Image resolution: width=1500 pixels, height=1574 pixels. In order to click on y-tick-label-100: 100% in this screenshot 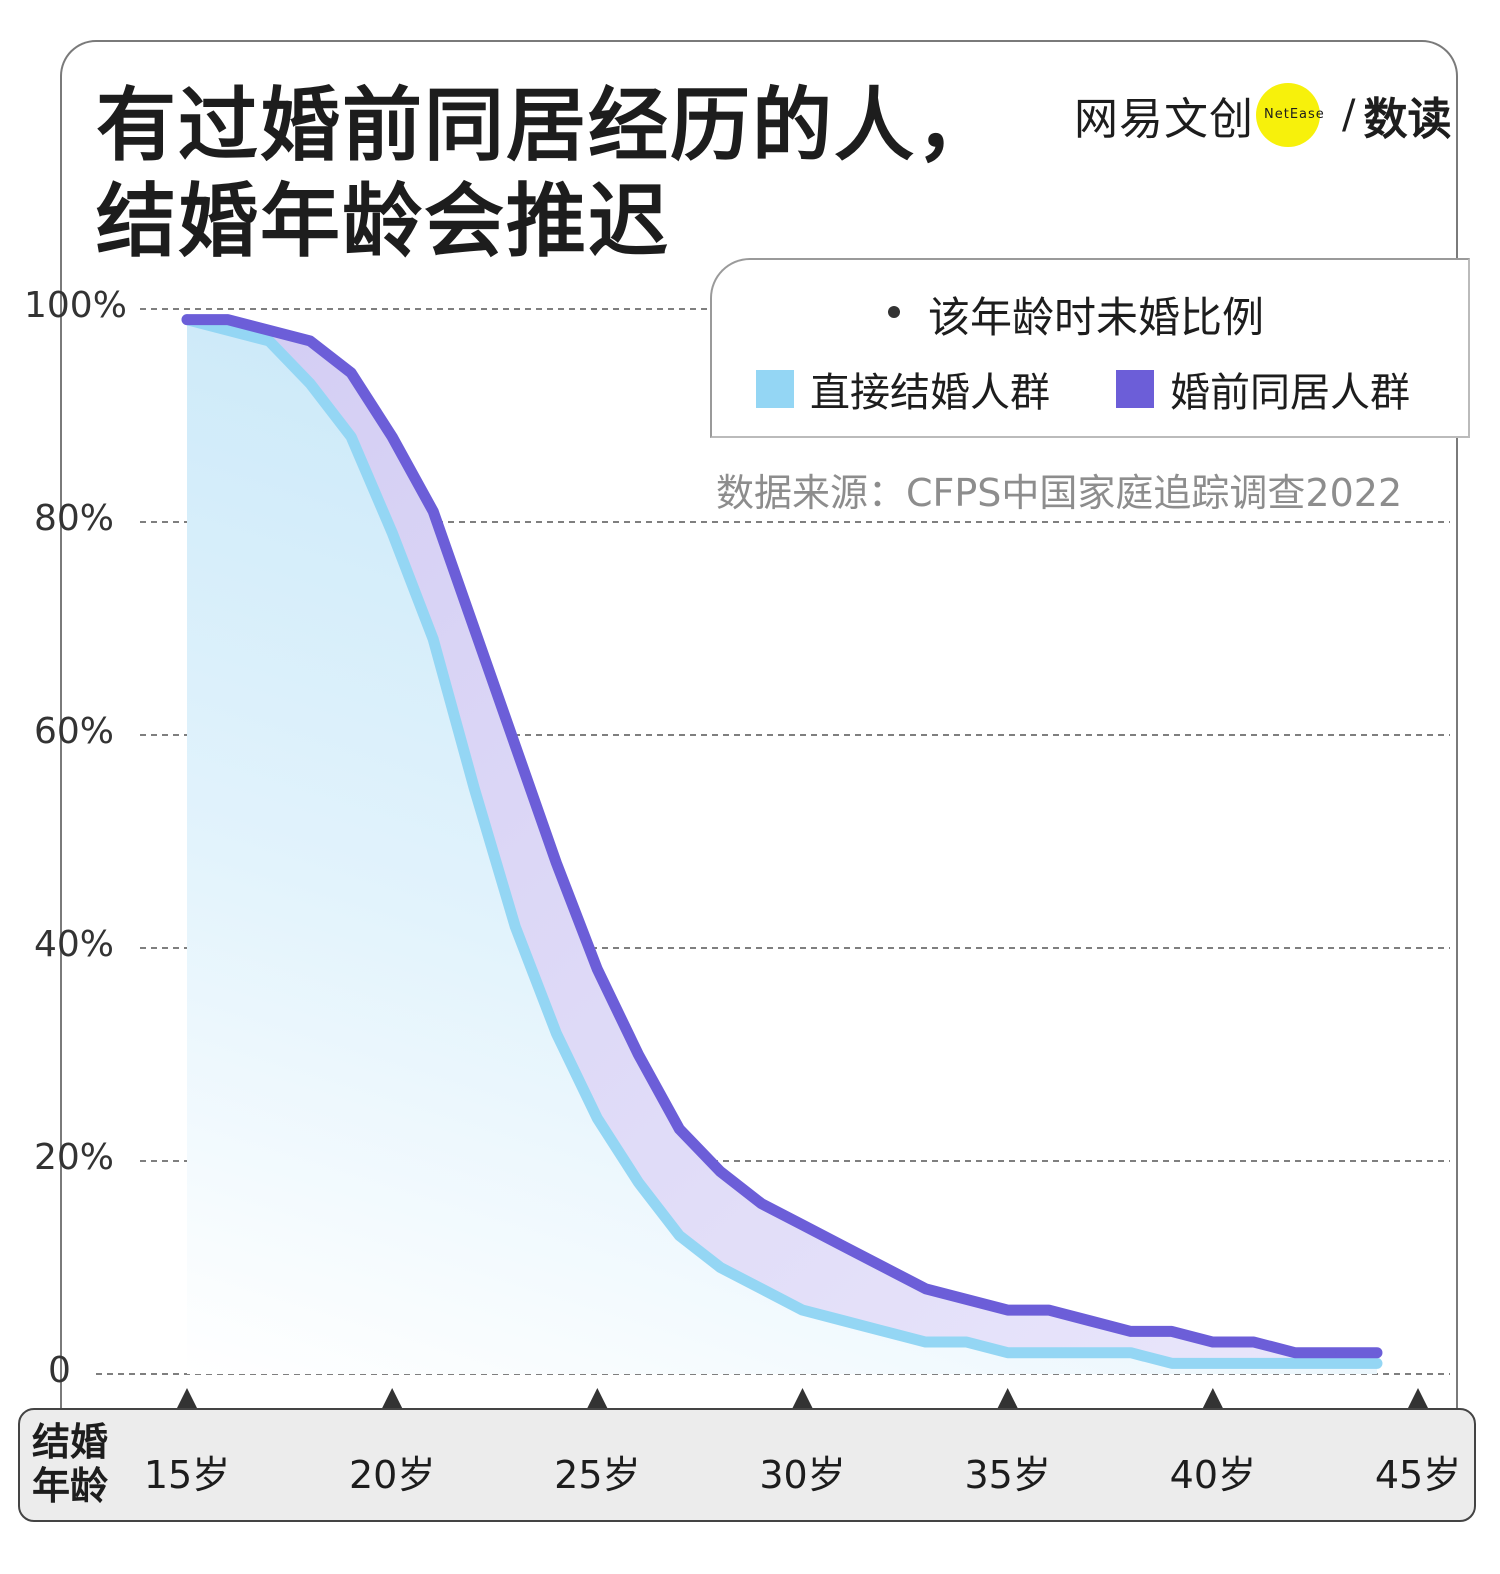, I will do `click(75, 305)`.